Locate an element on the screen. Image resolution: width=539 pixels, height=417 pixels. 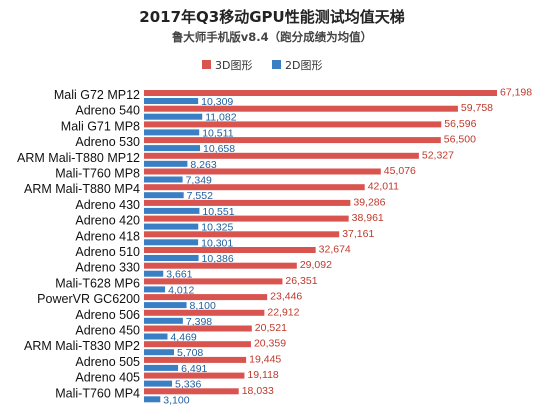
value-label-2d: 10,551 is located at coordinates (218, 212).